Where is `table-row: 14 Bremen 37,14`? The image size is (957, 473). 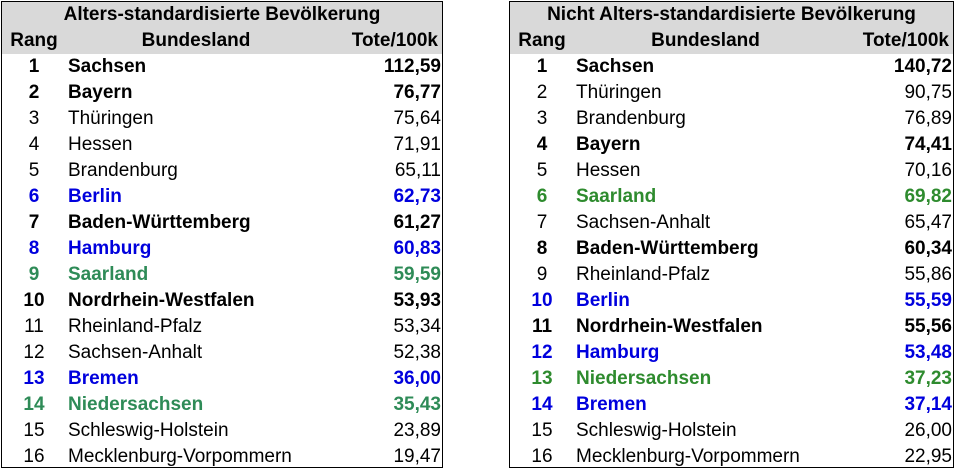
table-row: 14 Bremen 37,14 is located at coordinates (731, 405).